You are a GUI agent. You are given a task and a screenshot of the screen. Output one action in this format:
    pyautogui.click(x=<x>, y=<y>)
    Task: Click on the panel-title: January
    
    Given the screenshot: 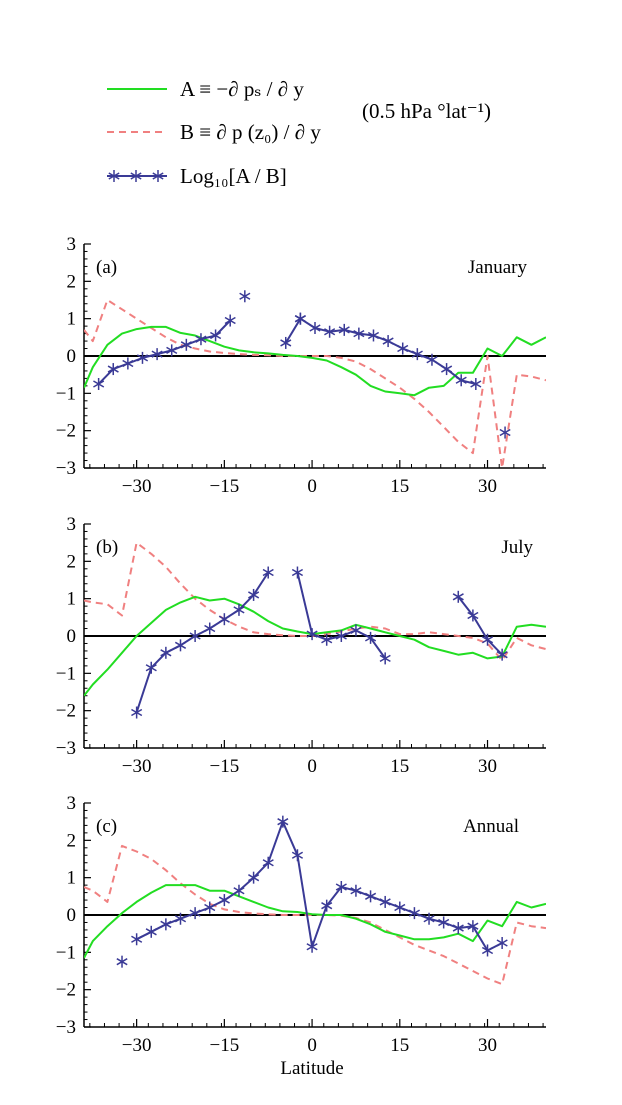 What is the action you would take?
    pyautogui.click(x=498, y=267)
    